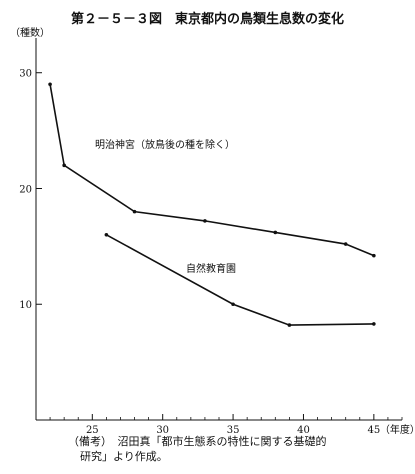  Describe the element at coordinates (397, 429) in the screenshot. I see `x-axis-label: （年度）` at that location.